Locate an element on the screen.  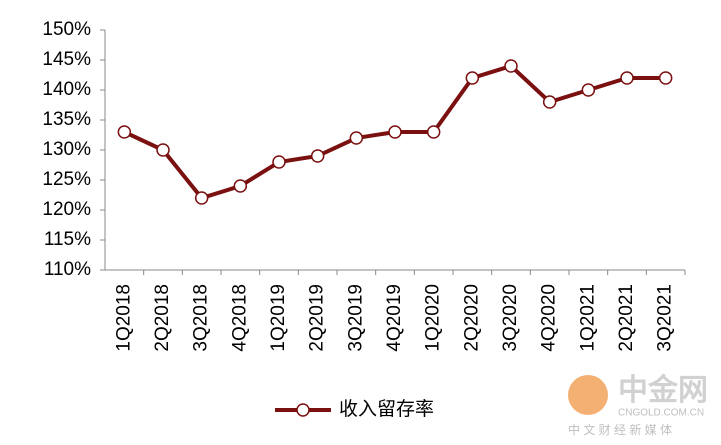
x-tick-label: 3Q2019 is located at coordinates (355, 318).